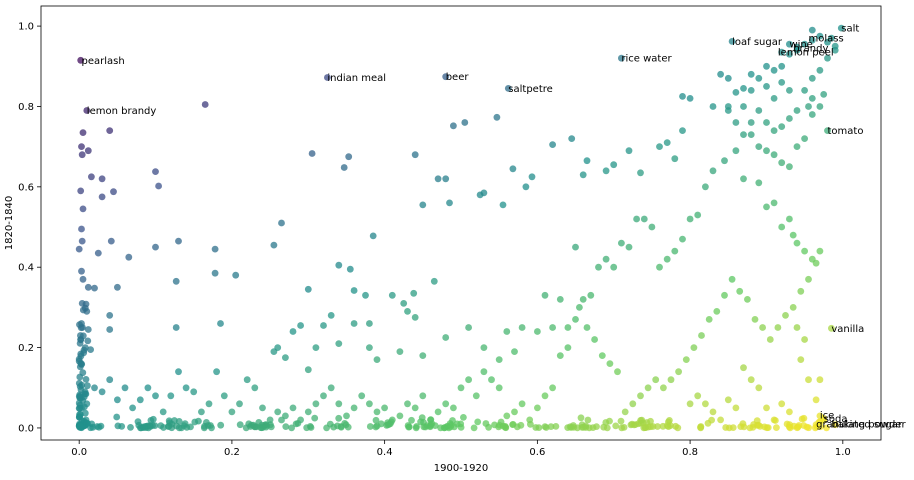  I want to click on y-tick-label: 1.0, so click(26, 27).